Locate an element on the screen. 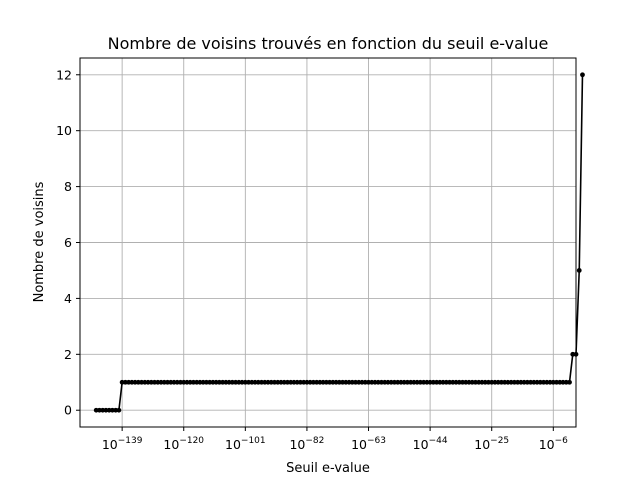 This screenshot has width=640, height=480. x-tick-label: 10−82 is located at coordinates (306, 444).